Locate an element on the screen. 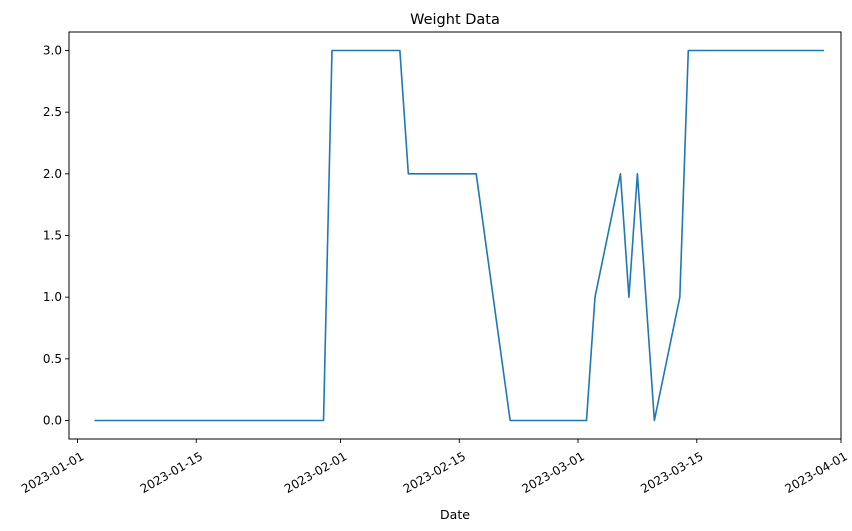  x-tick-label: 2023-02-15 is located at coordinates (434, 472).